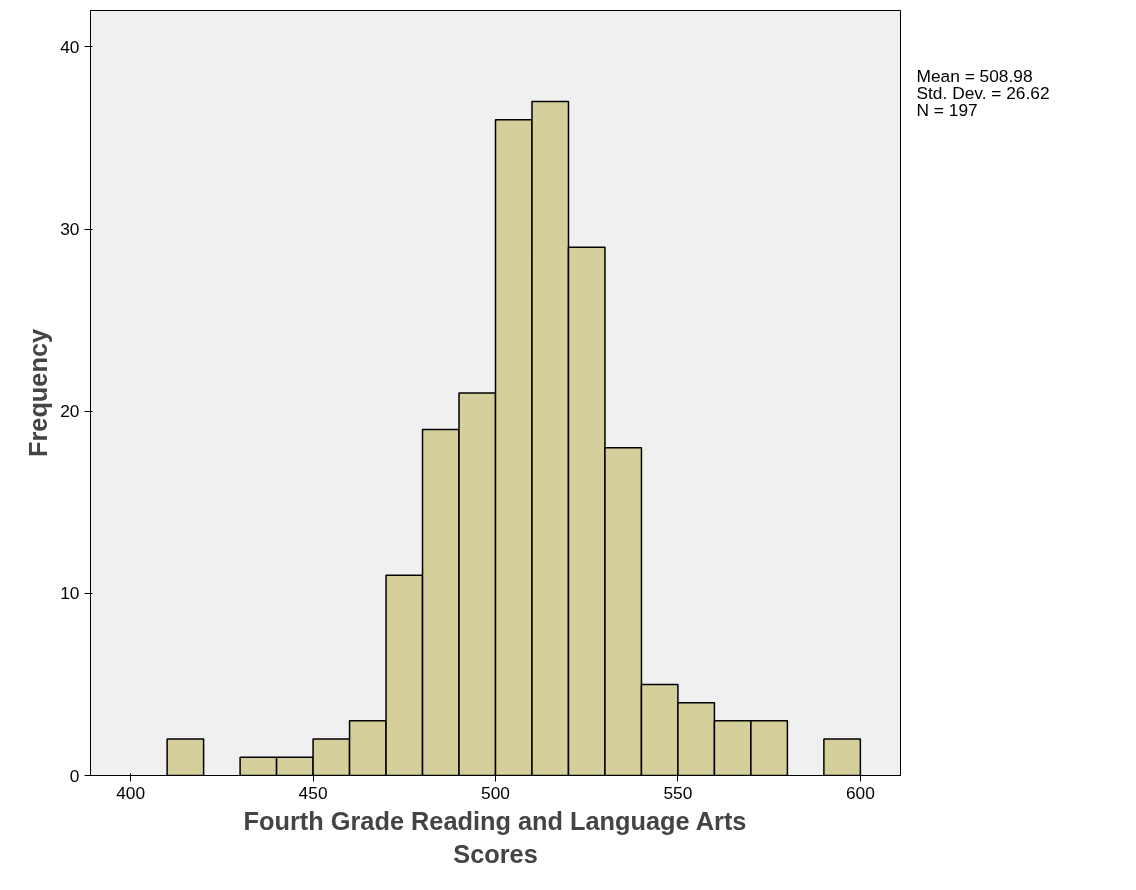  What do you see at coordinates (495, 837) in the screenshot?
I see `x-axis-title: Fourth Grade Reading and Language Arts Scores` at bounding box center [495, 837].